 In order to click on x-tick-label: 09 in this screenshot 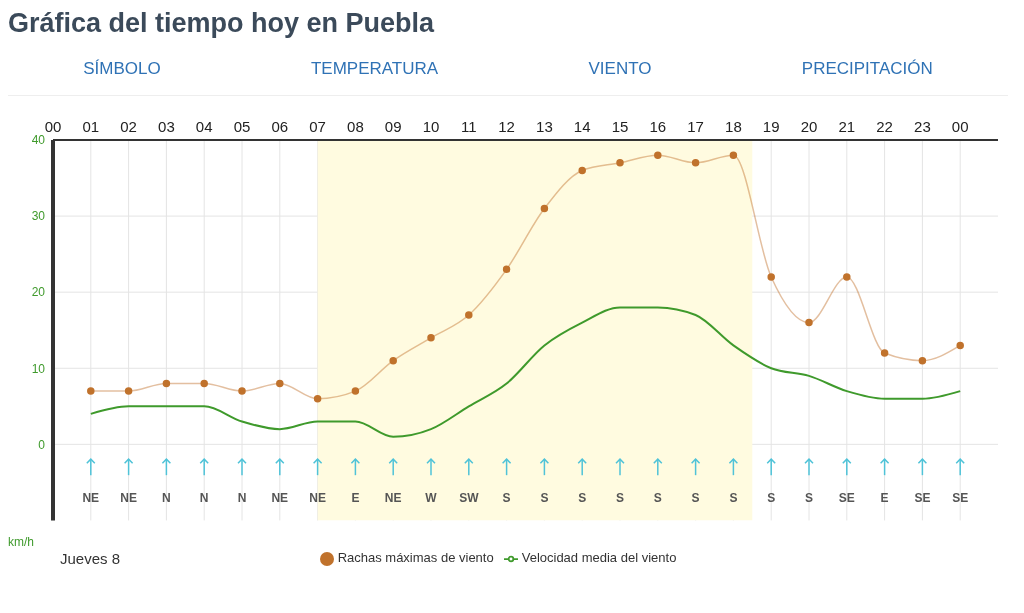, I will do `click(393, 126)`.